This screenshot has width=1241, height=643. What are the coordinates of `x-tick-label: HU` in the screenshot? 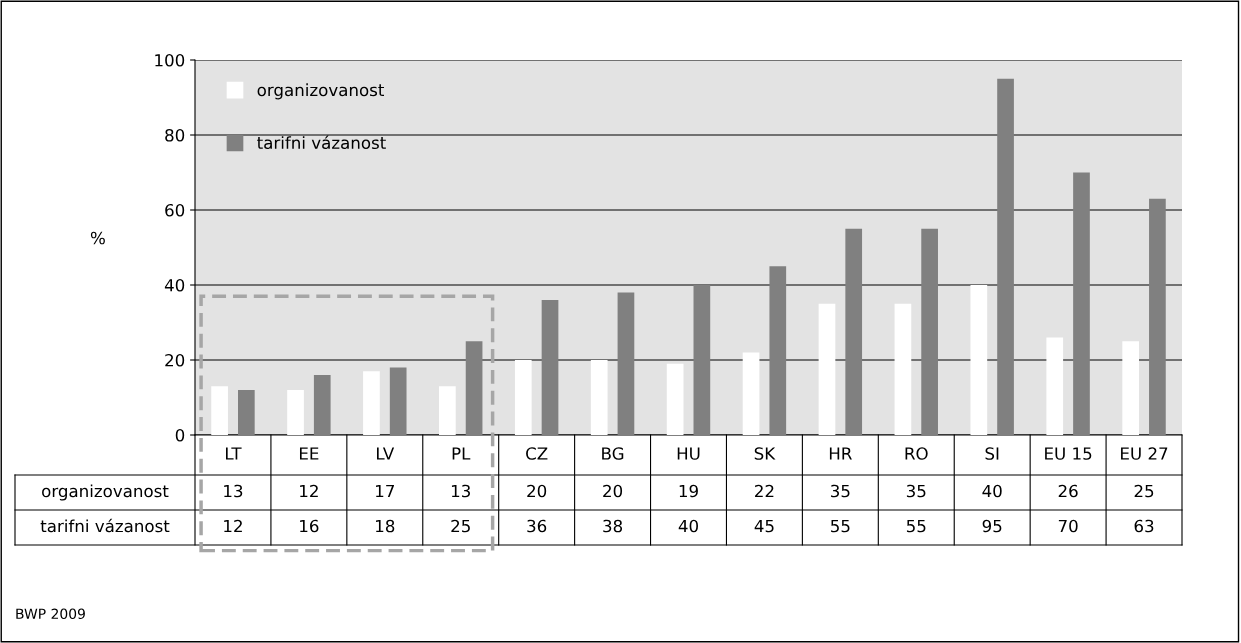 It's located at (688, 453).